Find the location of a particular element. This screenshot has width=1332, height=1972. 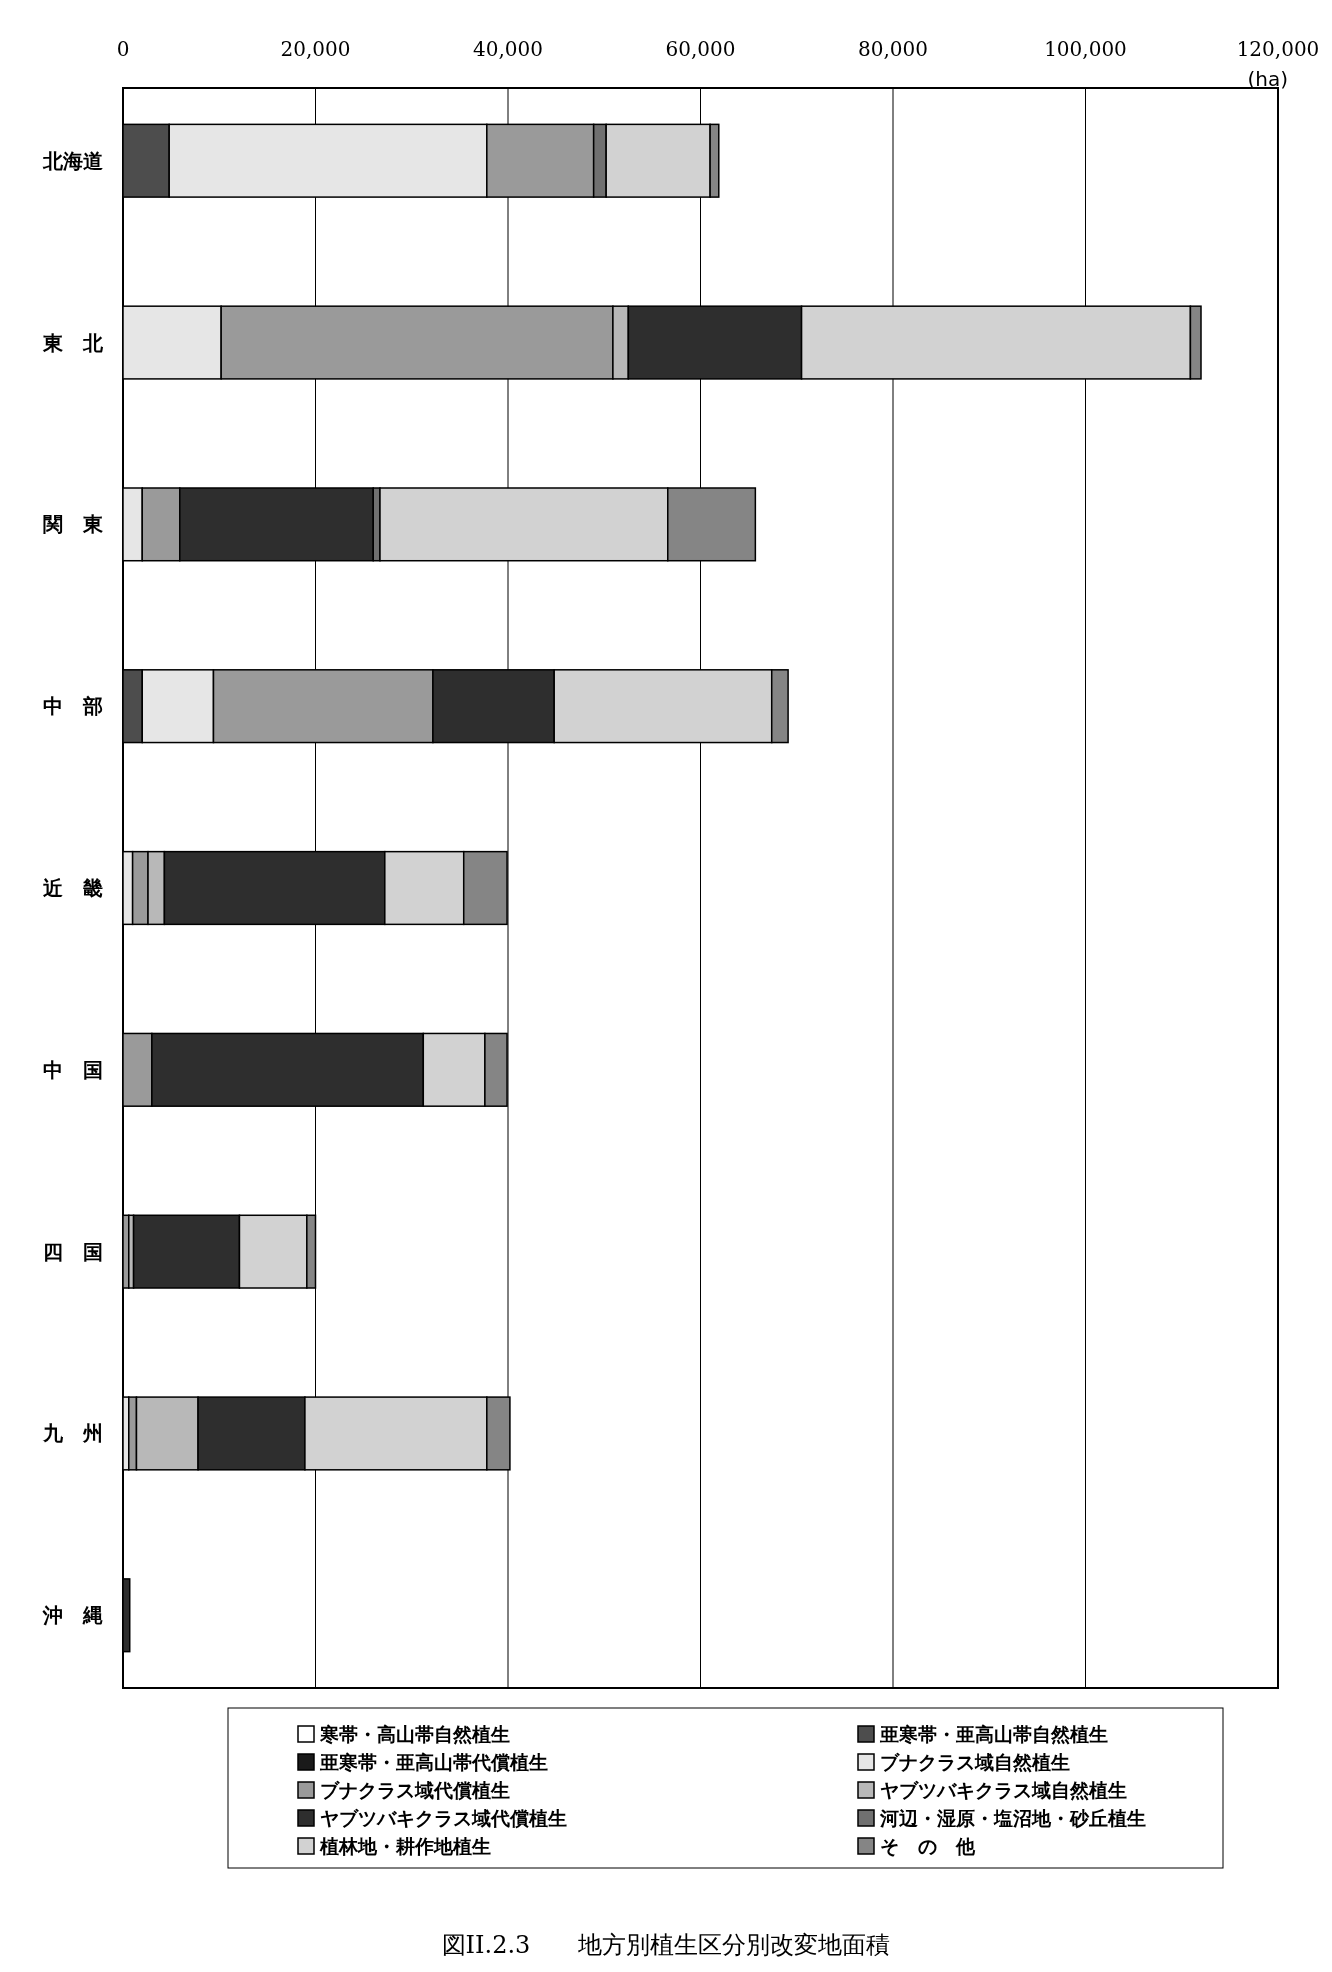

y-tick-label: 中 部 is located at coordinates (73, 706).